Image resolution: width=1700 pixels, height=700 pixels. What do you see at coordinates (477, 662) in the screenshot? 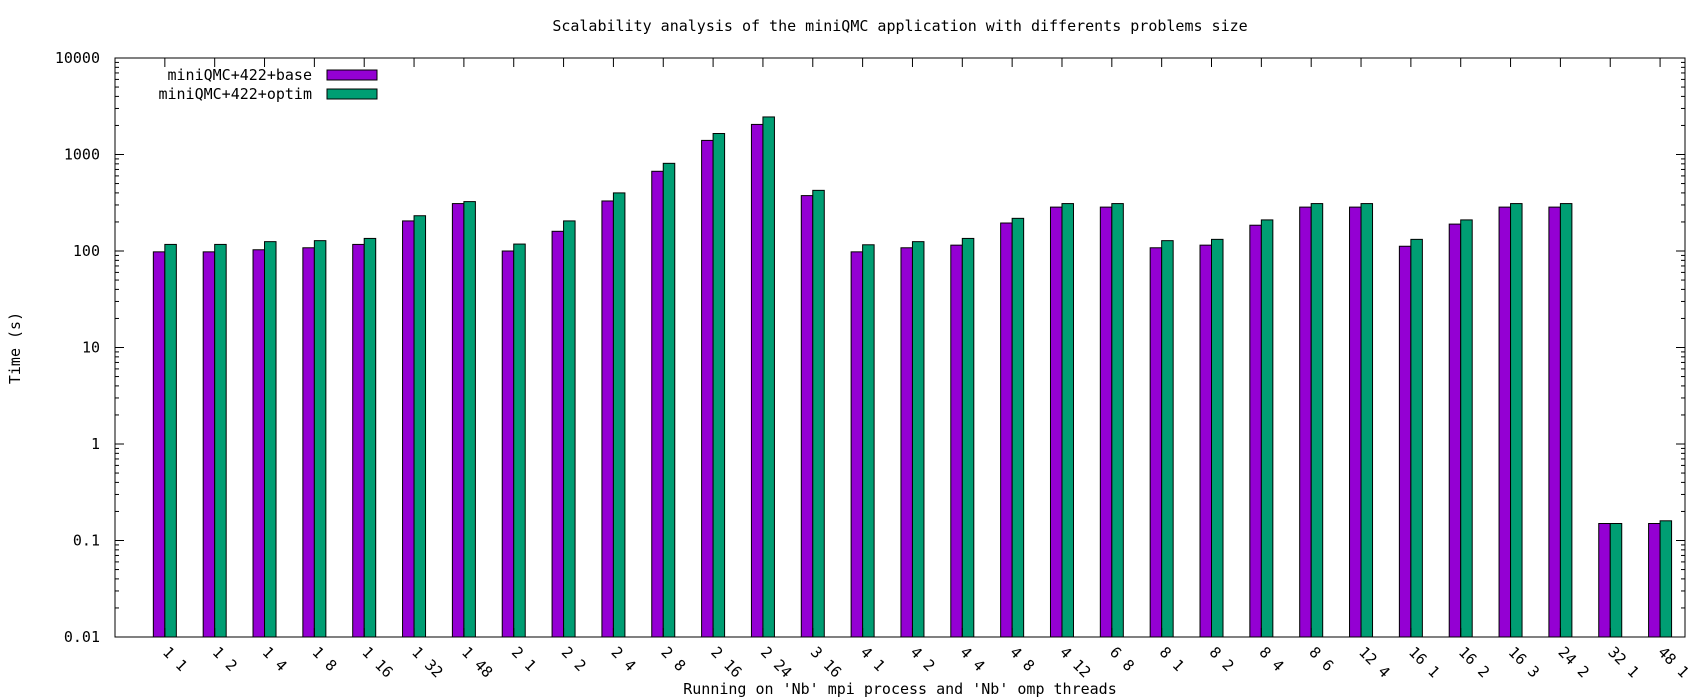
I see `x-tick-label: 1 48` at bounding box center [477, 662].